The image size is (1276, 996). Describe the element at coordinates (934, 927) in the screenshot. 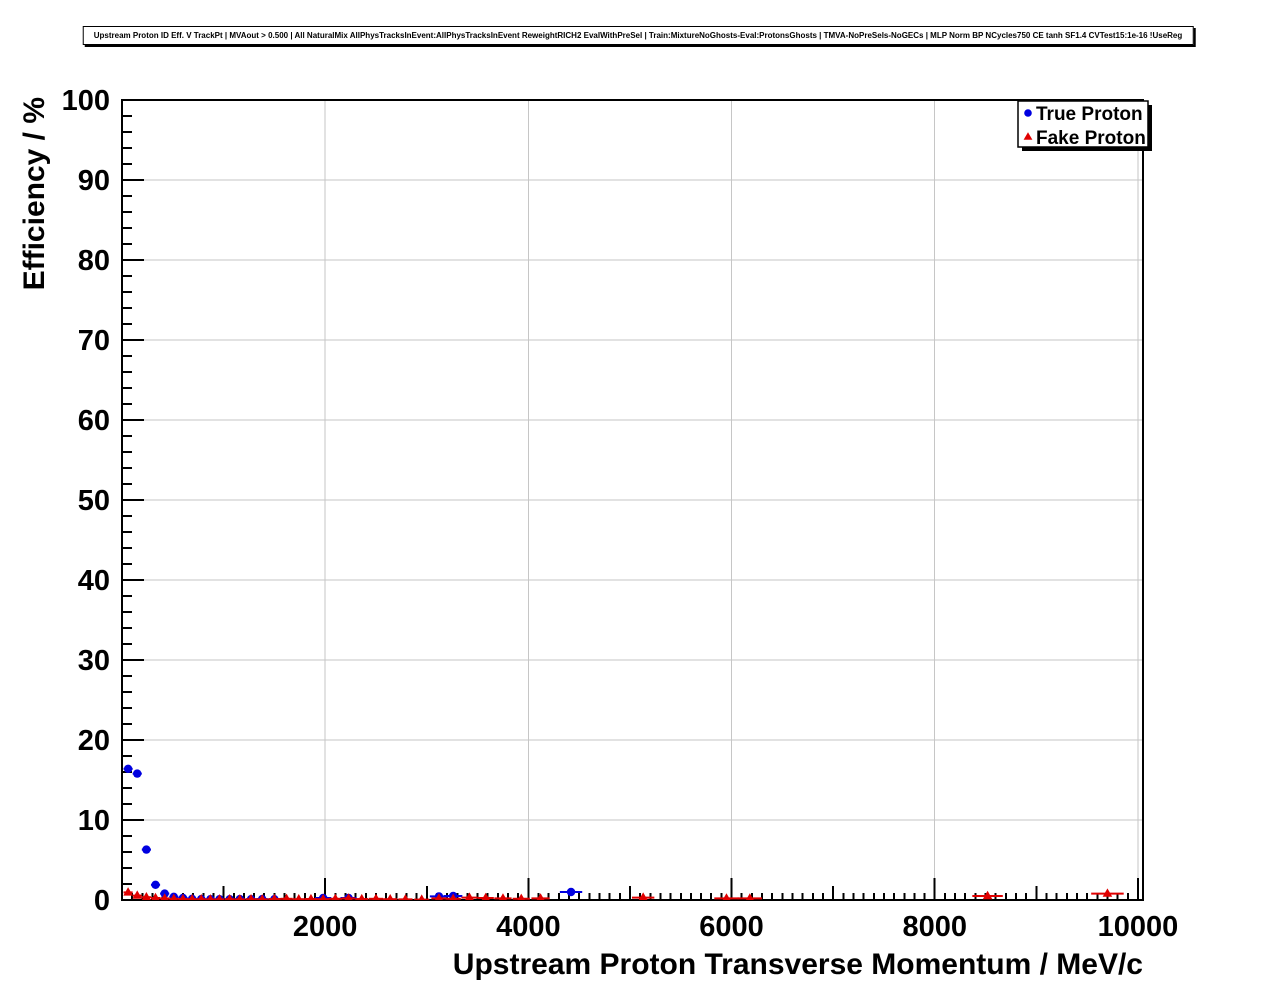

I see `x-tick-label: 8000` at that location.